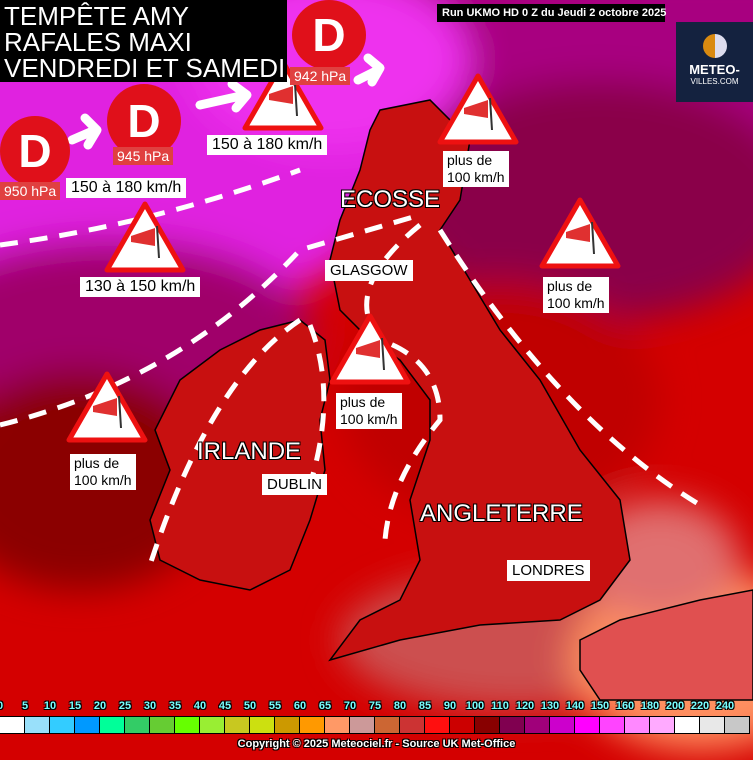 The height and width of the screenshot is (760, 753). What do you see at coordinates (575, 706) in the screenshot?
I see `legend-tick: 140` at bounding box center [575, 706].